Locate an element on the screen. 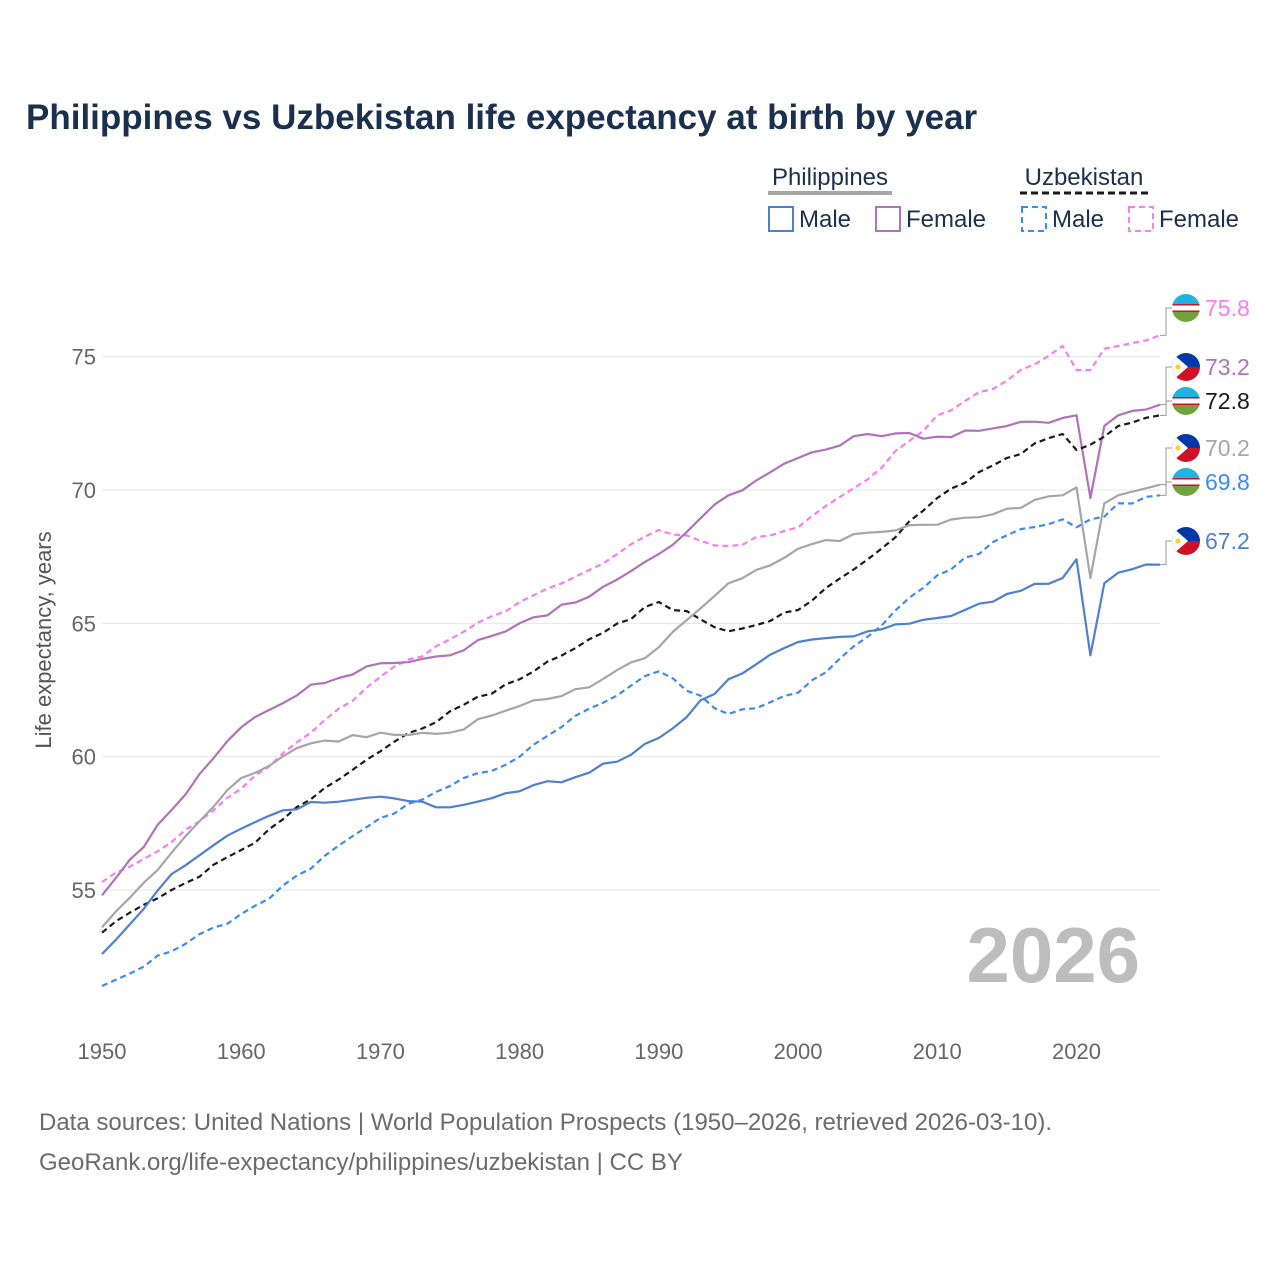 This screenshot has height=1280, width=1280. x-tick-label: 2000 is located at coordinates (798, 1051).